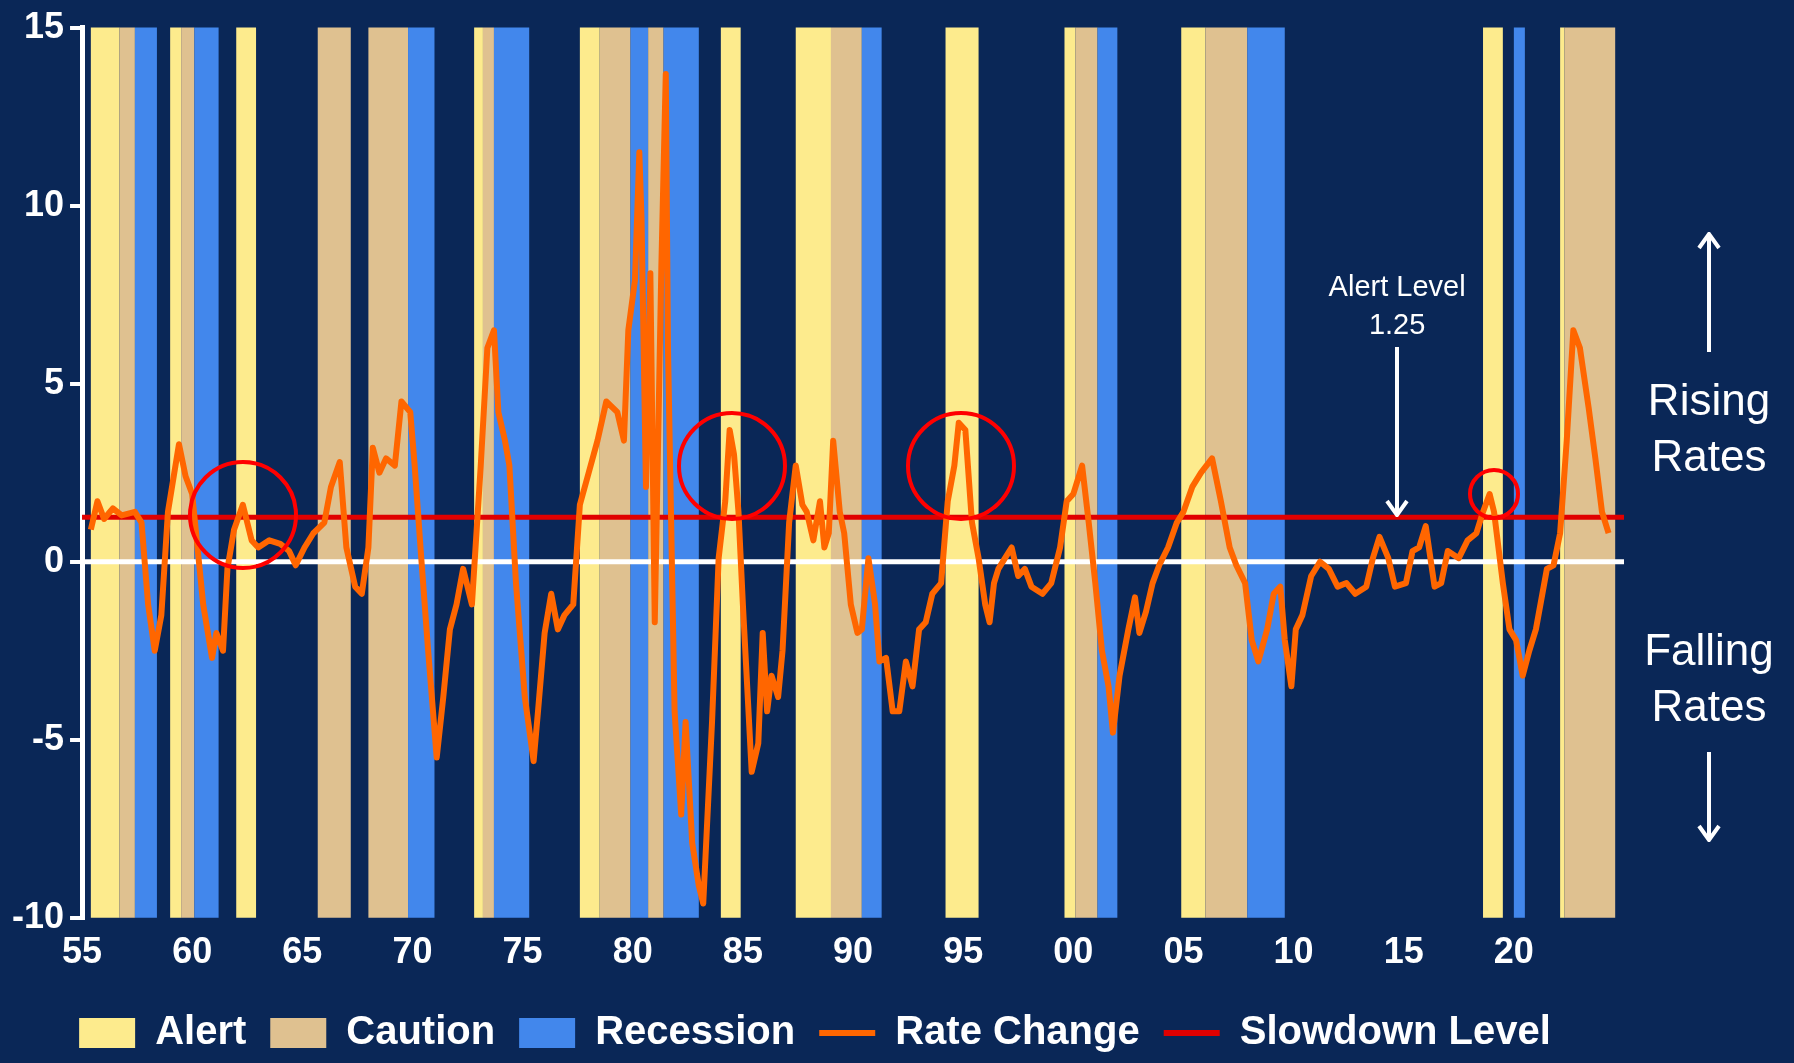  What do you see at coordinates (1293, 951) in the screenshot?
I see `x-tick-label: 10` at bounding box center [1293, 951].